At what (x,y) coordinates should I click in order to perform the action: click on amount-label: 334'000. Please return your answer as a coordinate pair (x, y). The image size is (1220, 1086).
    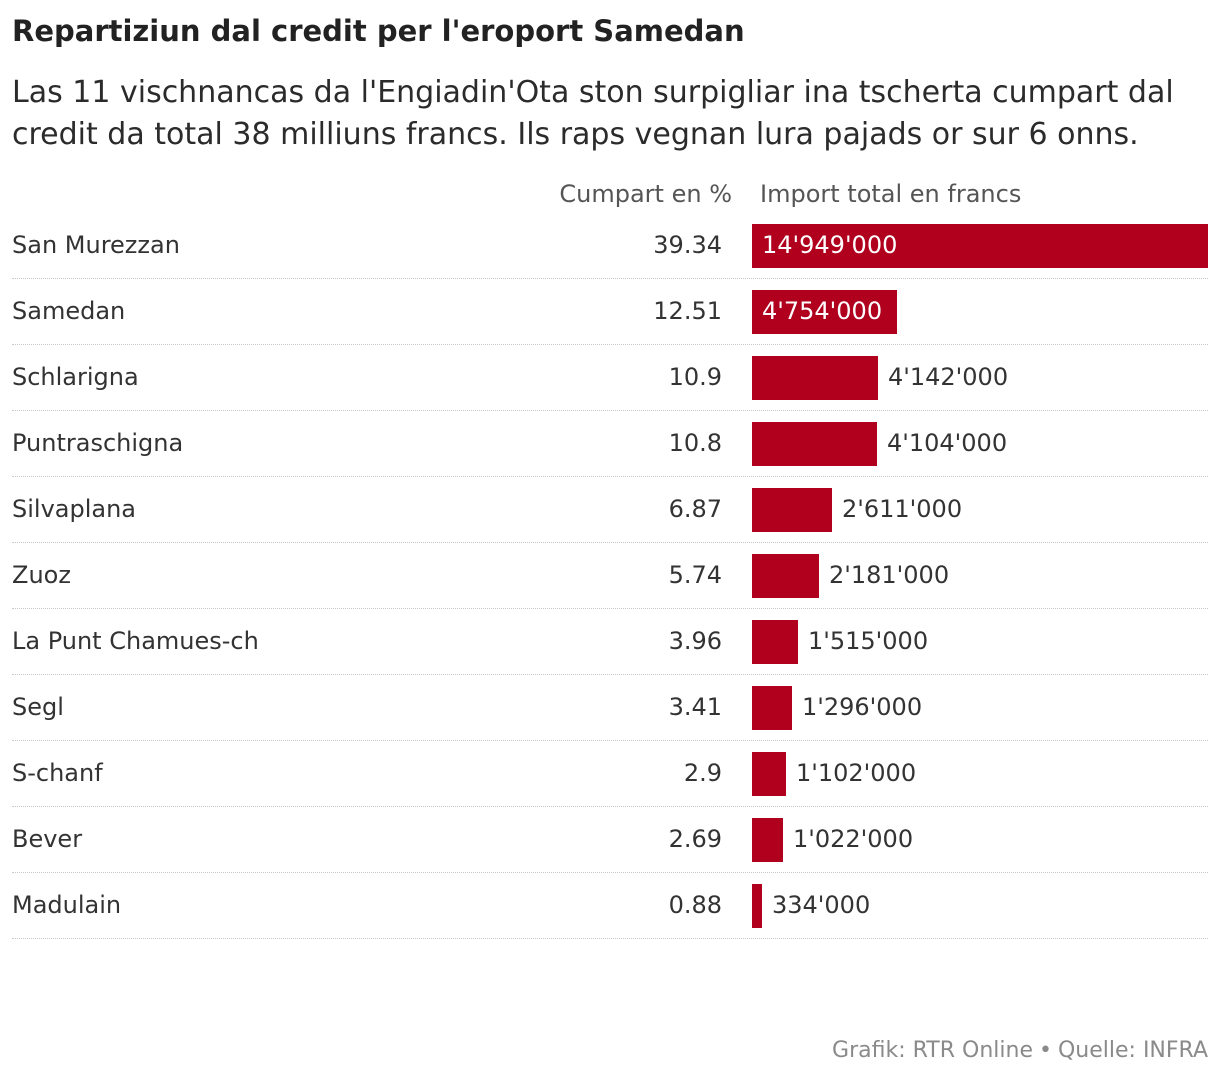
    Looking at the image, I should click on (821, 905).